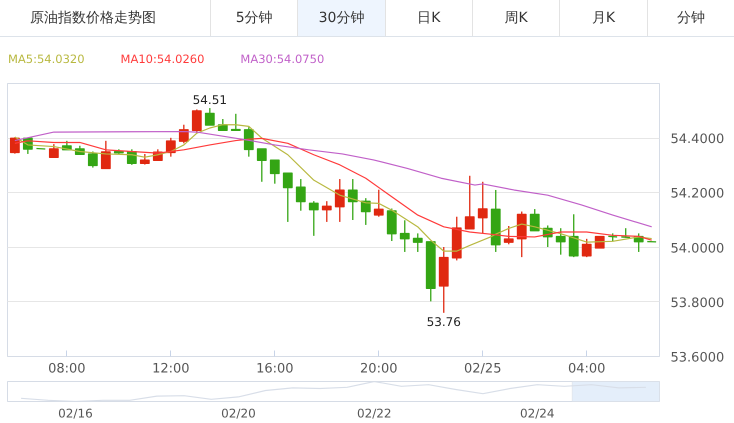 This screenshot has width=734, height=423. Describe the element at coordinates (697, 248) in the screenshot. I see `y-tick-label: 54.0000` at that location.